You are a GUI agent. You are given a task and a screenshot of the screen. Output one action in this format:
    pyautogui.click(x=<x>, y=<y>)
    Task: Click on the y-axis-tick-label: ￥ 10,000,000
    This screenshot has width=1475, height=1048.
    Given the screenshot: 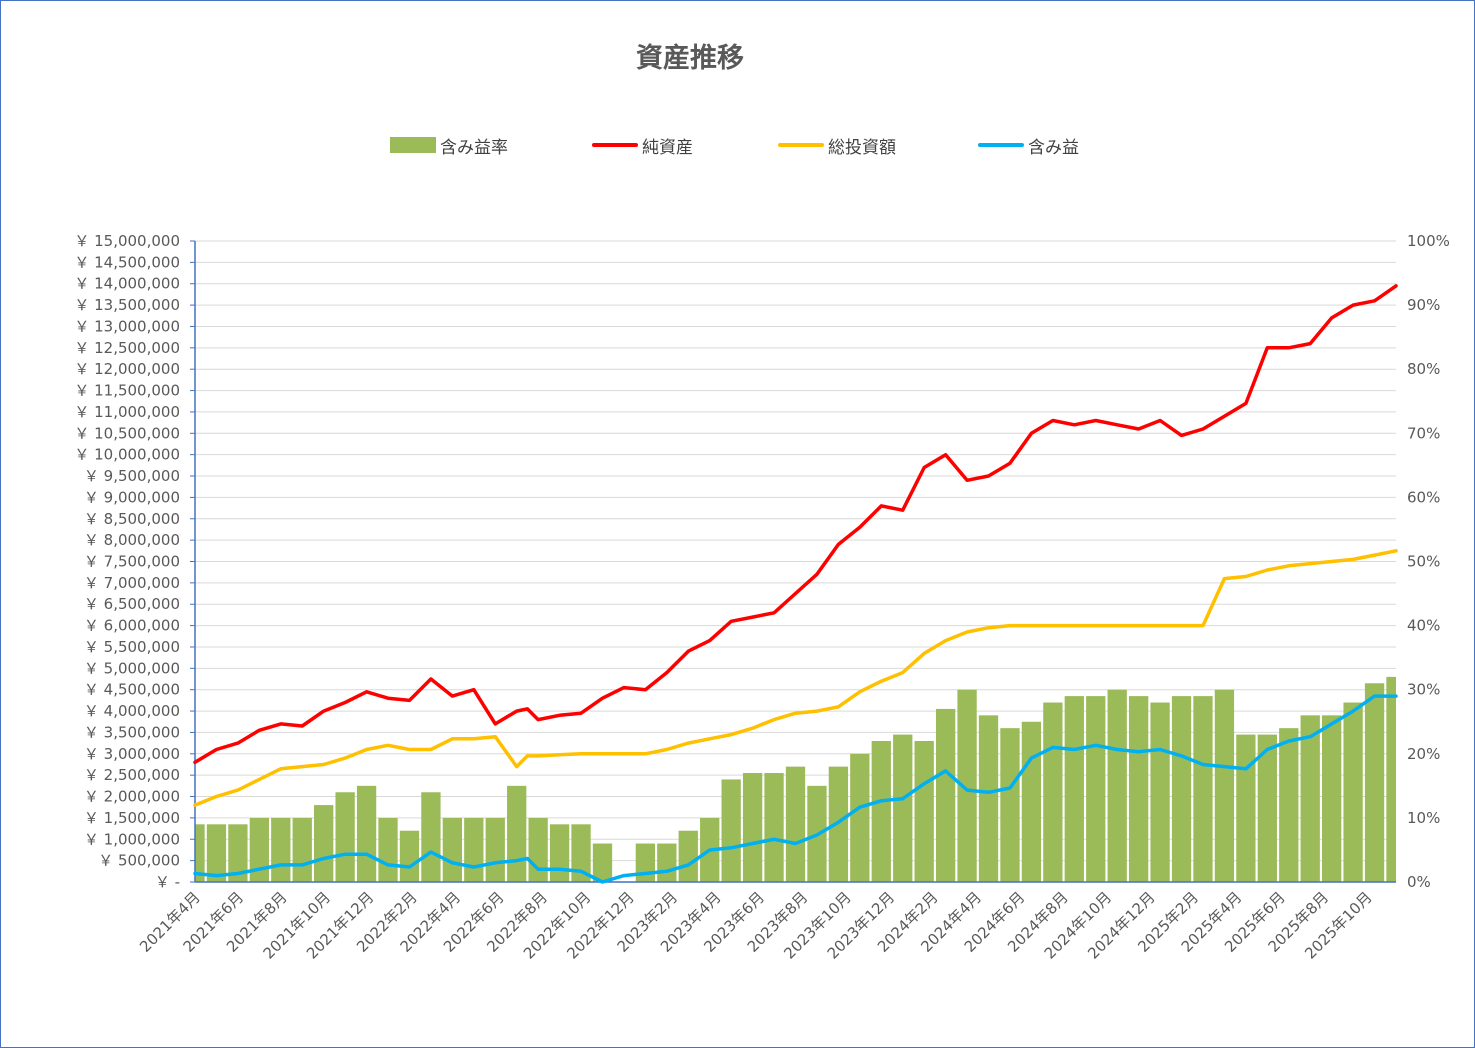 What is the action you would take?
    pyautogui.click(x=127, y=455)
    